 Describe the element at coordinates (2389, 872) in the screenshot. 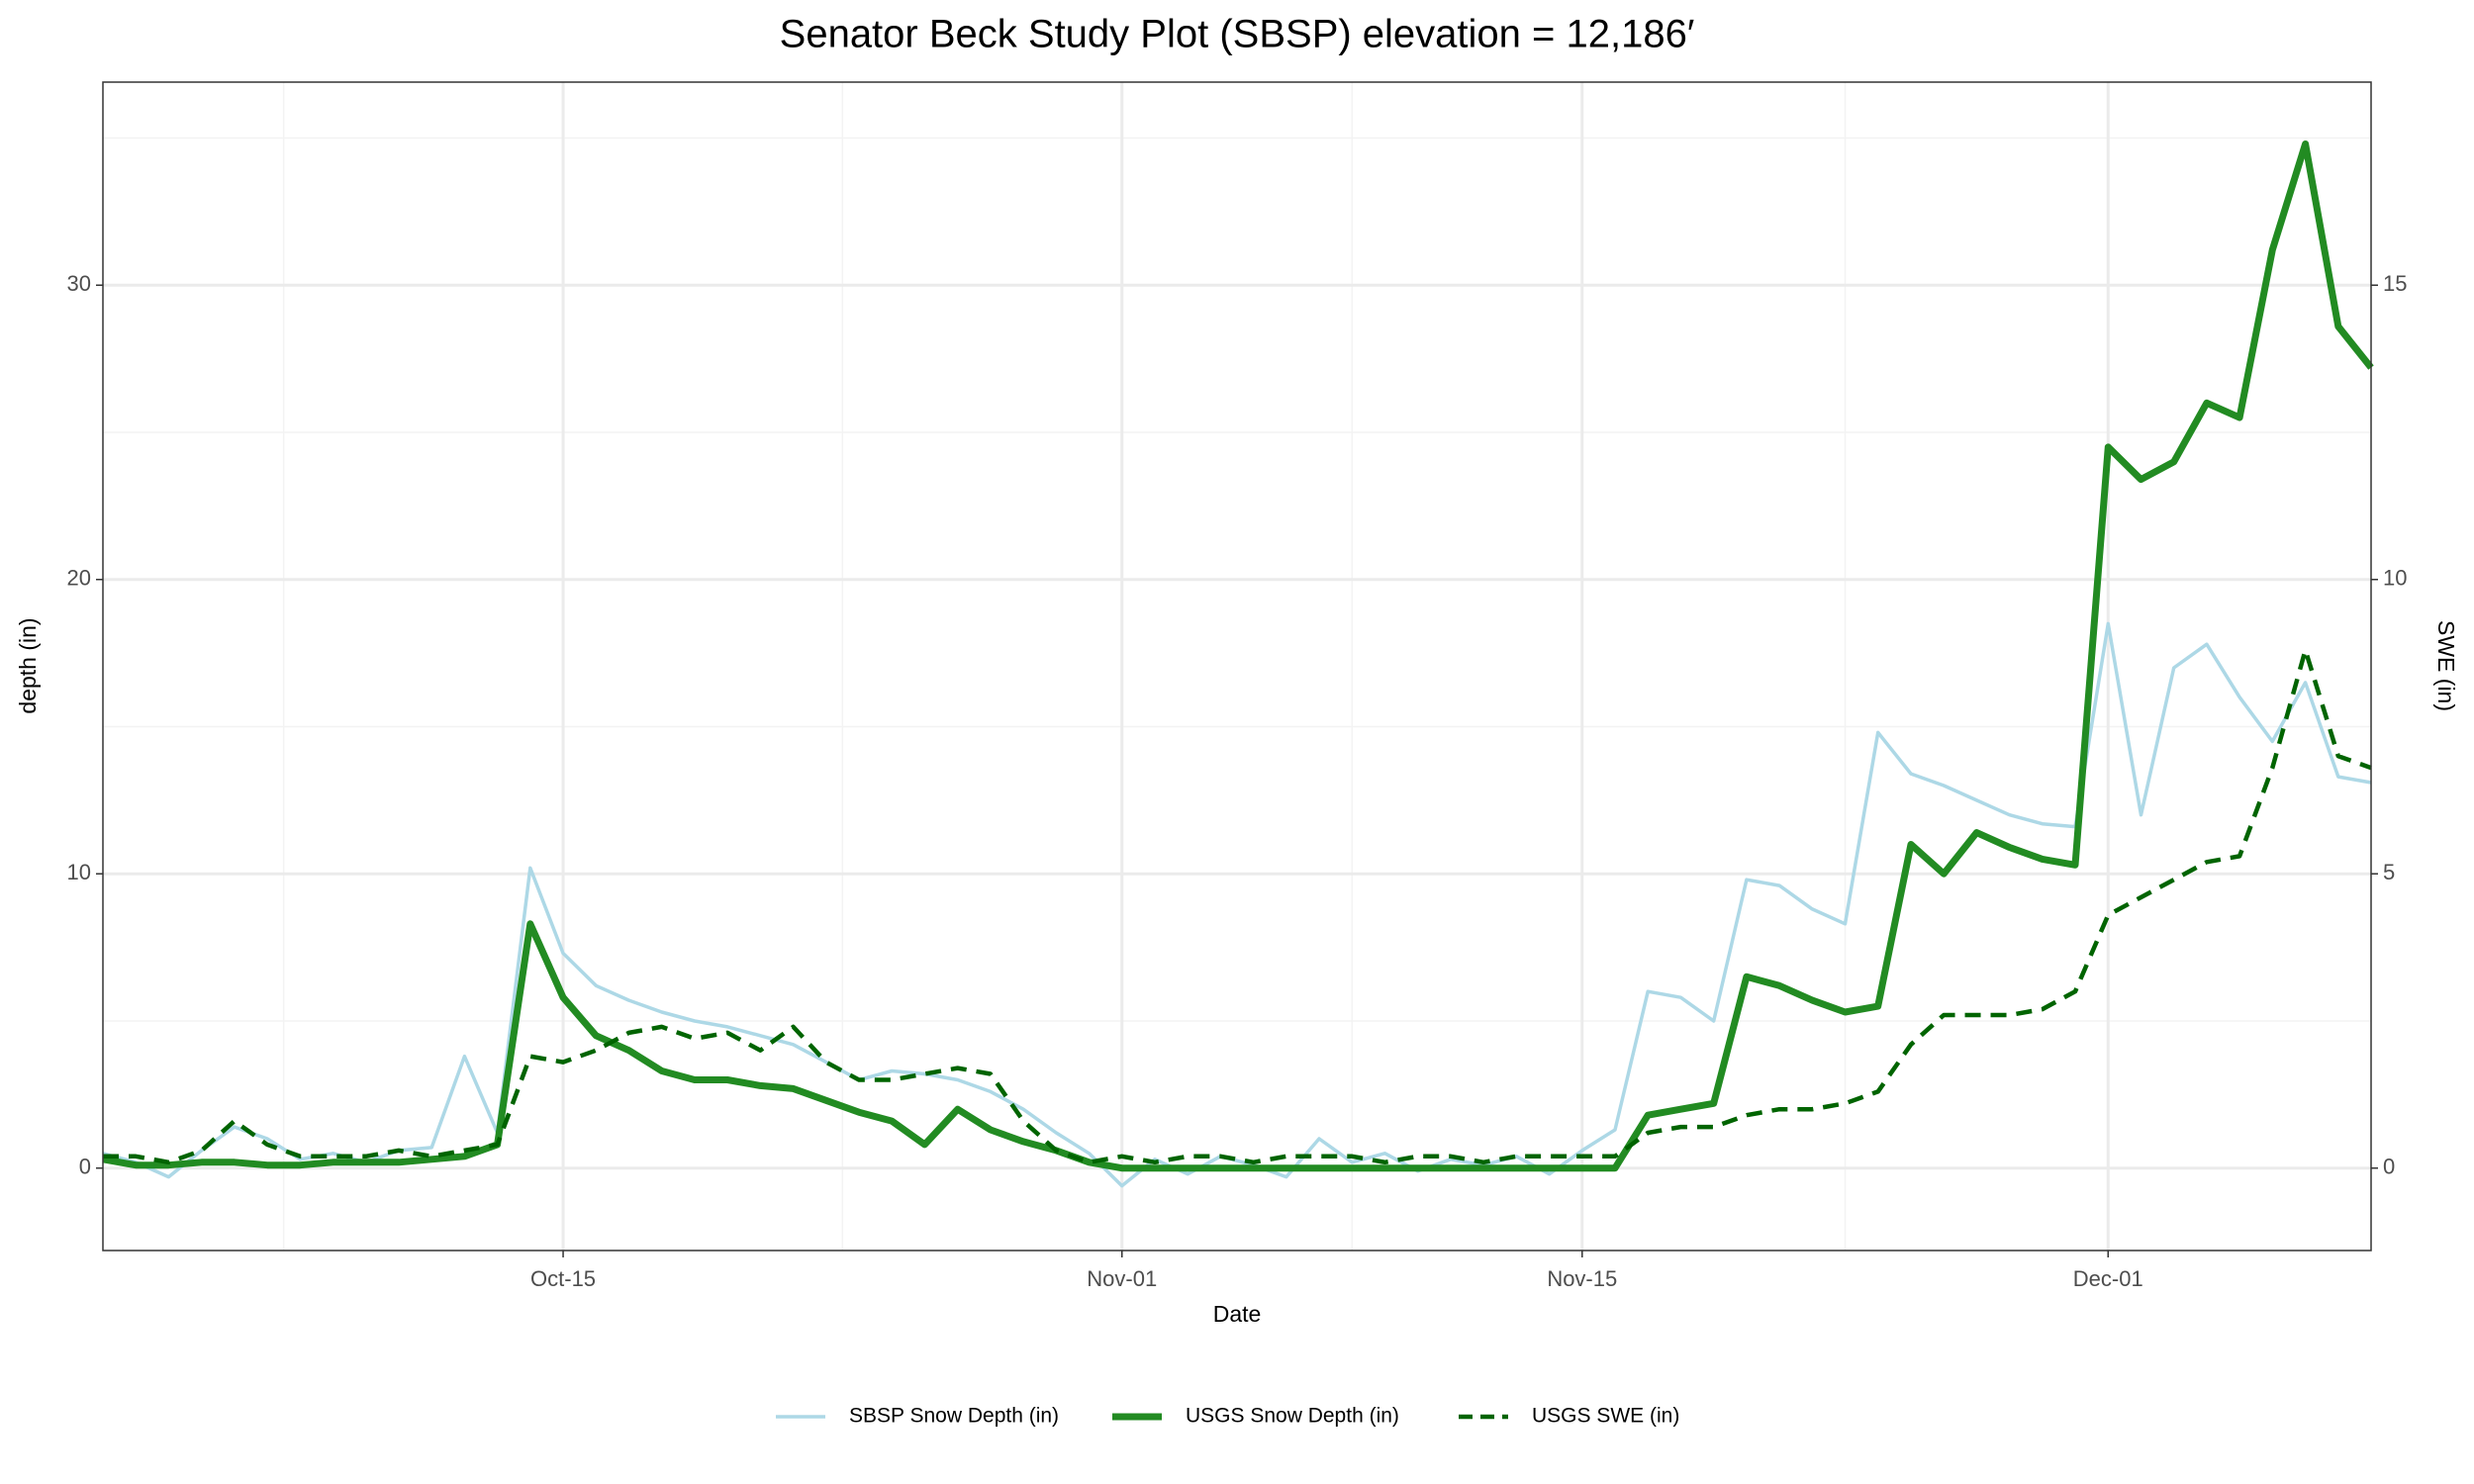

I see `y2-tick-label: 5` at that location.